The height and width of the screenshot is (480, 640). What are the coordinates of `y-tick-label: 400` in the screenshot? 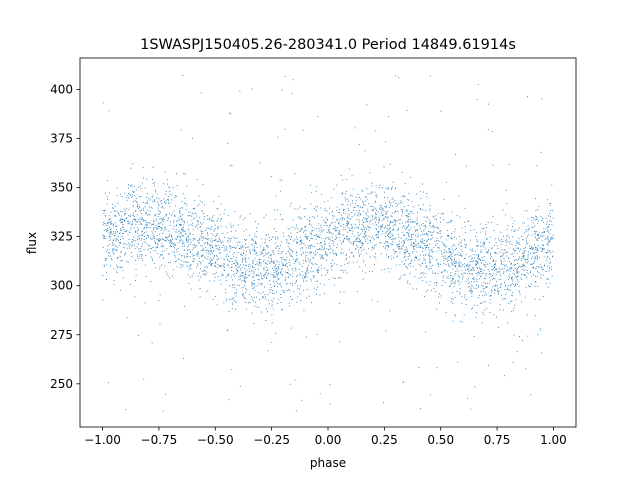 It's located at (61, 89).